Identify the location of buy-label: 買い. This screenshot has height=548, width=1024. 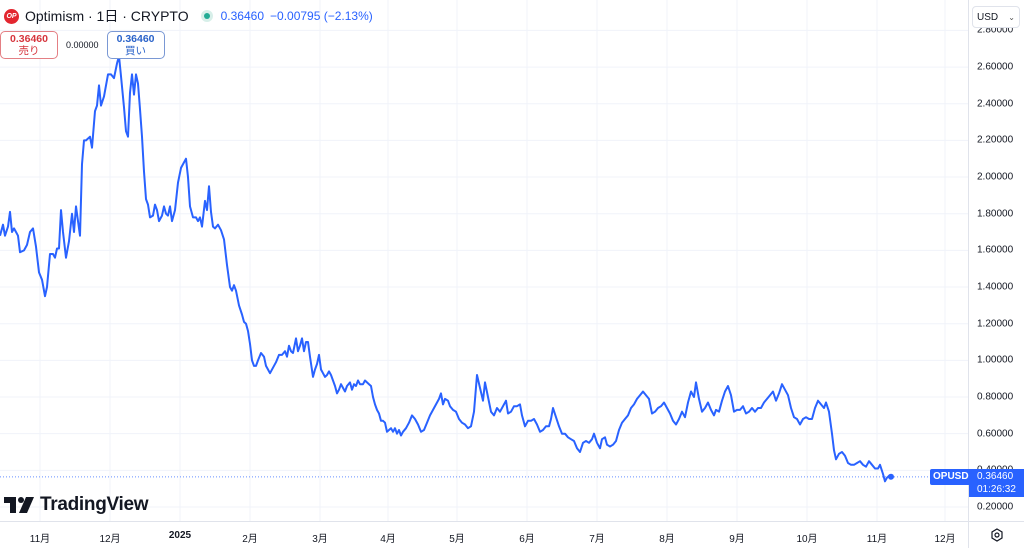
(136, 51).